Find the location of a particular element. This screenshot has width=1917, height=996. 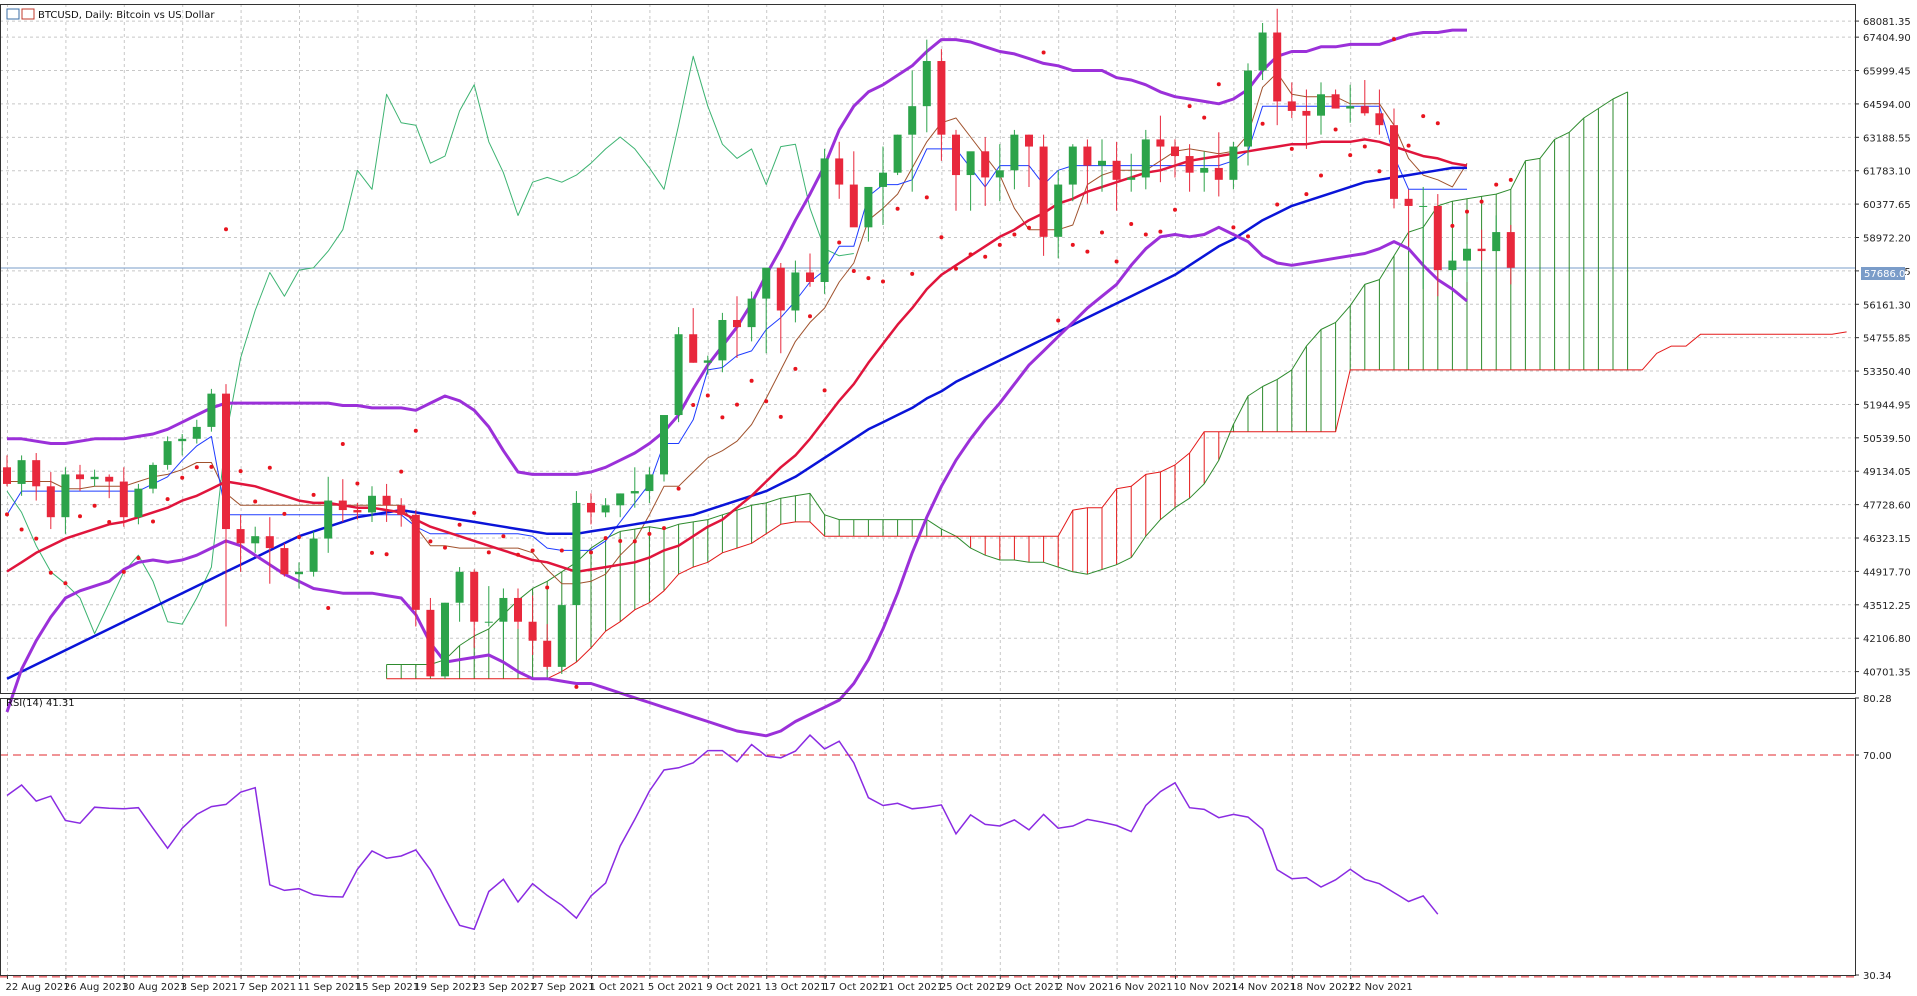

y-tick-label: 56161.30 is located at coordinates (1887, 305).